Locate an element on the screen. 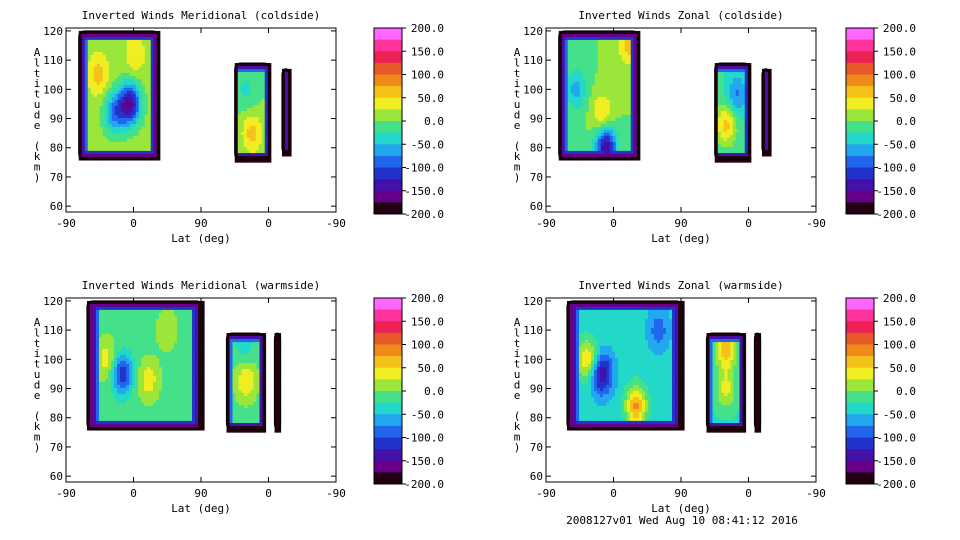 Image resolution: width=960 pixels, height=540 pixels. footer-run-stamp: 2008127v01 Wed Aug 10 08:41:12 2016 is located at coordinates (682, 520).